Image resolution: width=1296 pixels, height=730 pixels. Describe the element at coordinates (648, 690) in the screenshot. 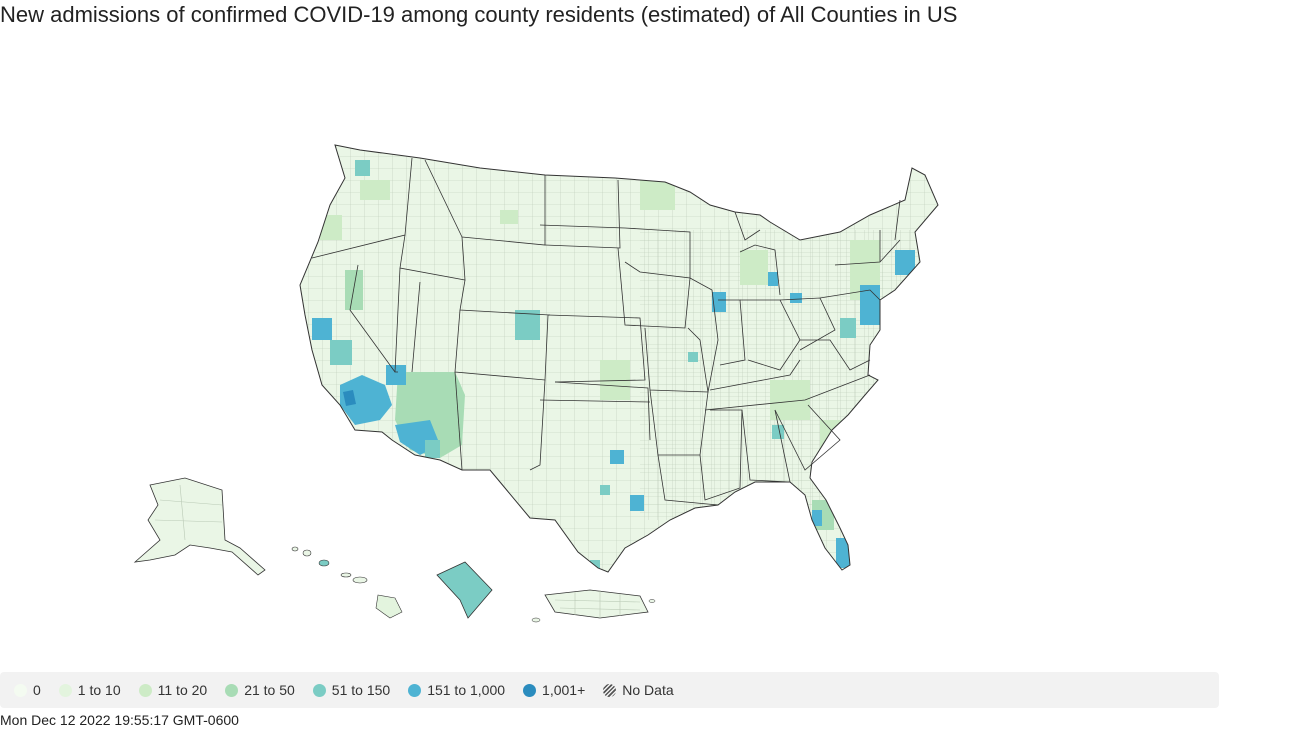

I see `legend-label: No Data` at that location.